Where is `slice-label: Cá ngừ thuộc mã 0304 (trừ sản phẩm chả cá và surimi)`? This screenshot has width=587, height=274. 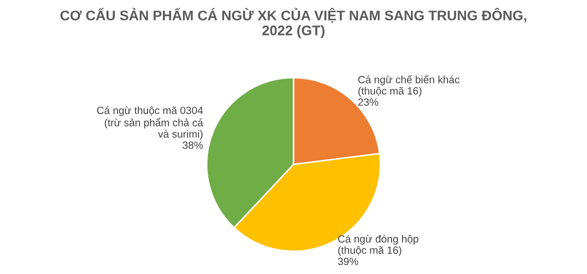 slice-label: Cá ngừ thuộc mã 0304 (trừ sản phẩm chả cá và surimi) is located at coordinates (150, 123).